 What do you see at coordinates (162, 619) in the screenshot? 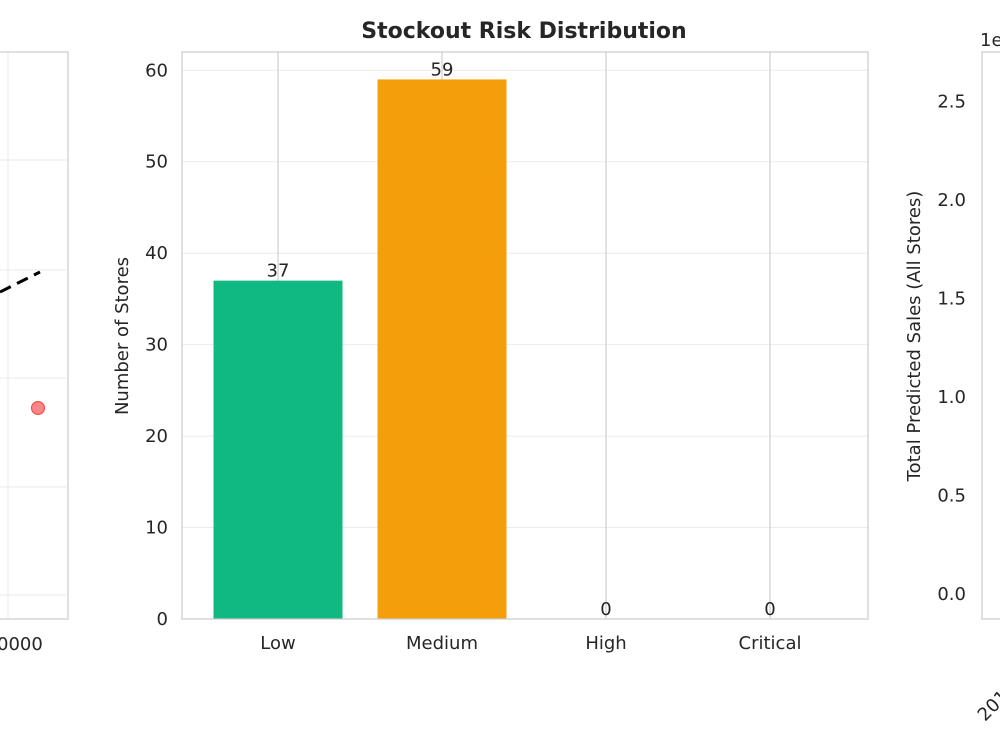
I see `y-tick-label: 0` at bounding box center [162, 619].